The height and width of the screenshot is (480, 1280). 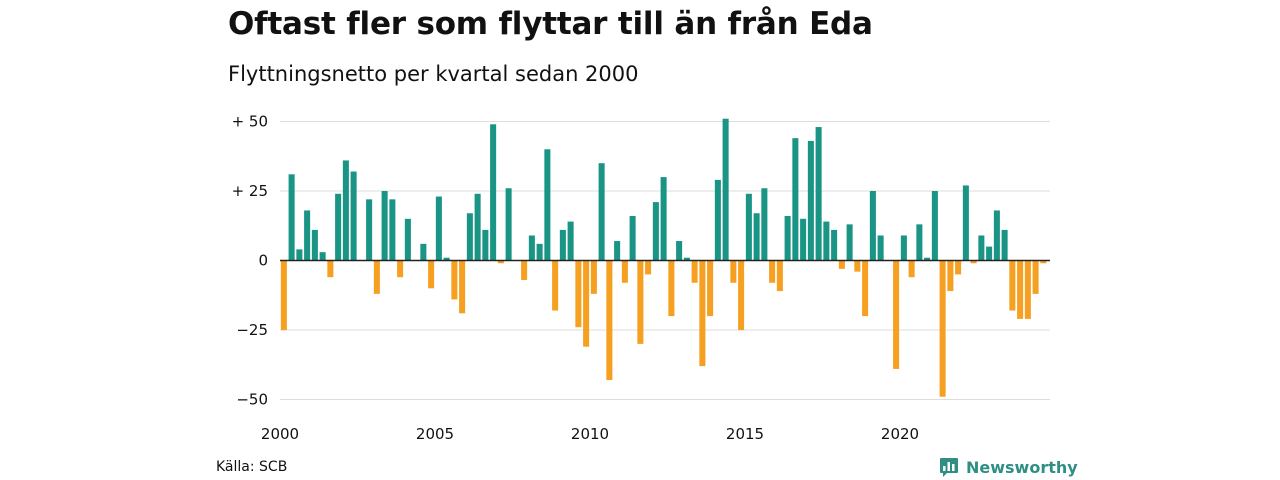 What do you see at coordinates (756, 237) in the screenshot?
I see `bar-2015K2` at bounding box center [756, 237].